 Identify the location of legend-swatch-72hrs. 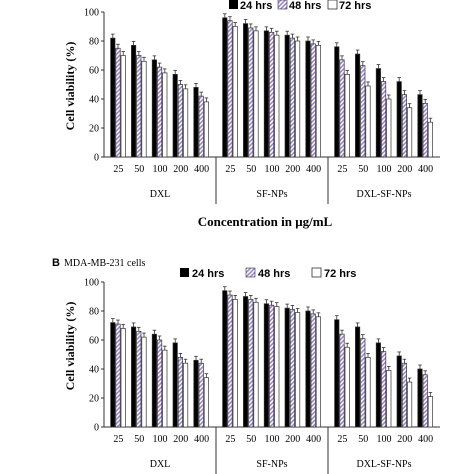
(332, 5).